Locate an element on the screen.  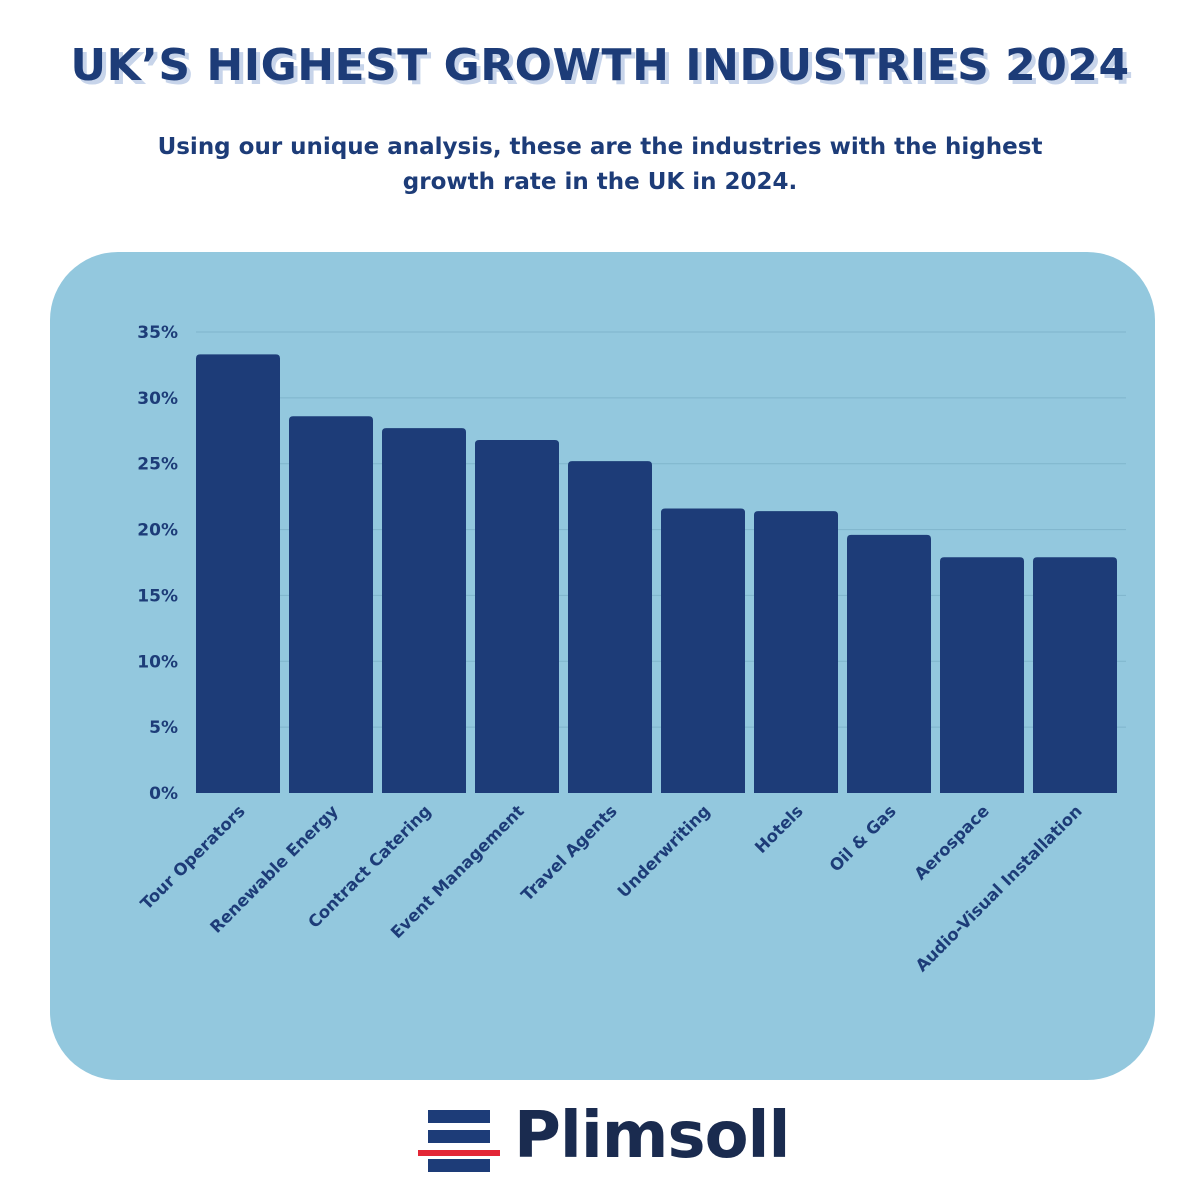
y-tick-label: 5% is located at coordinates (163, 728).